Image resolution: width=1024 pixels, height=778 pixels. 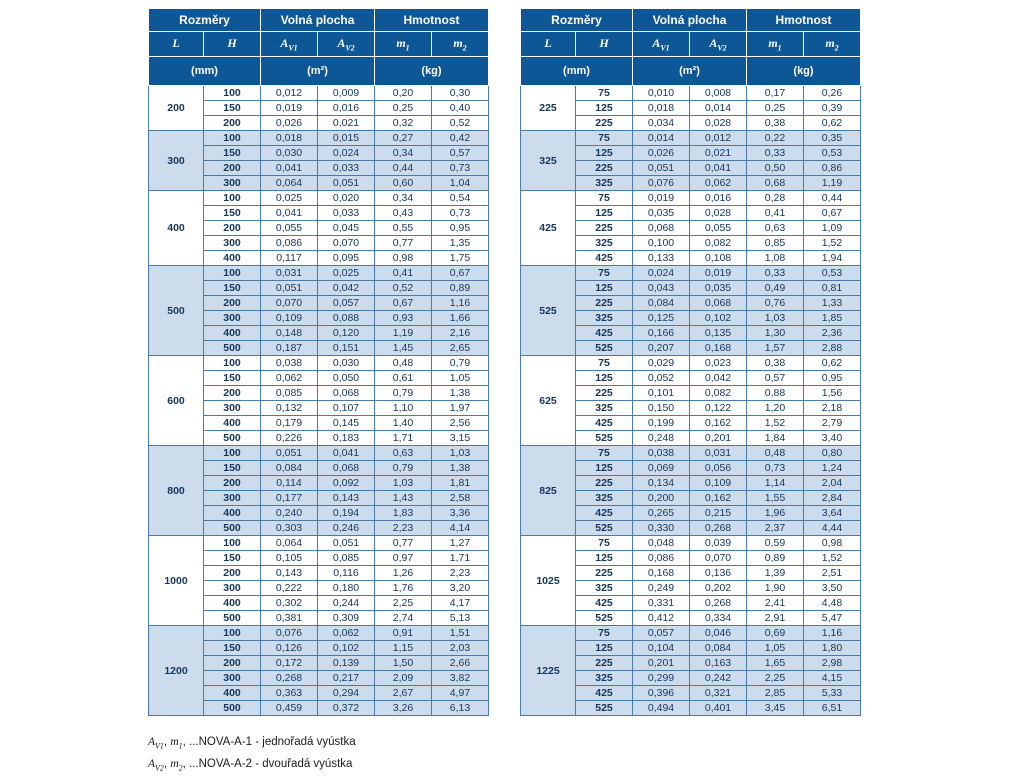 I want to click on table-row: 500 0,381 0,309 2,74 5,13, so click(x=319, y=618).